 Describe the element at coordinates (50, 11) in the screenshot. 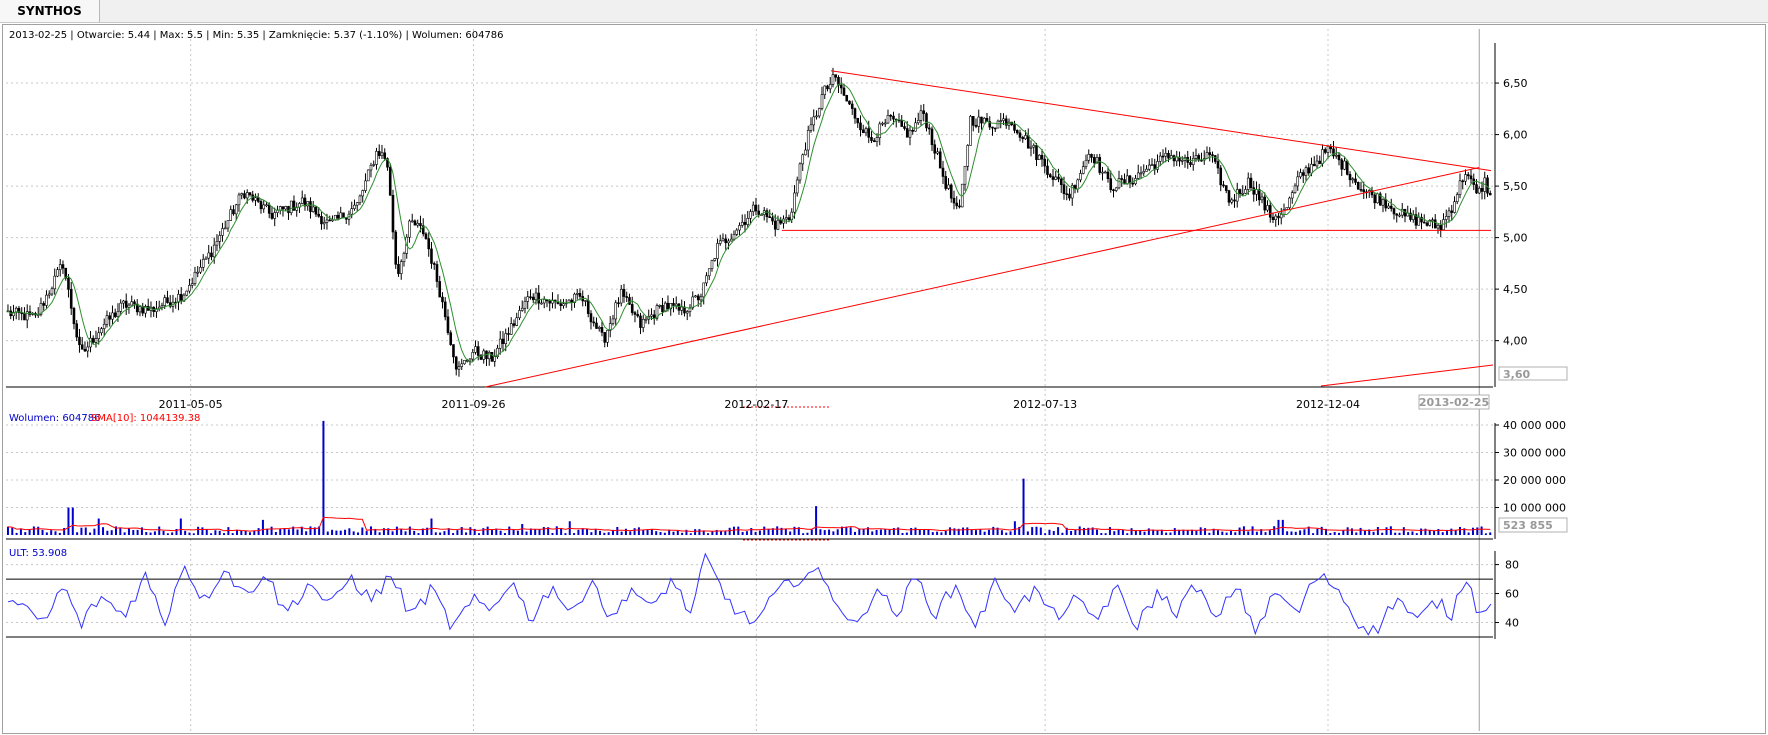

I see `tab-synthos: SYNTHOS` at that location.